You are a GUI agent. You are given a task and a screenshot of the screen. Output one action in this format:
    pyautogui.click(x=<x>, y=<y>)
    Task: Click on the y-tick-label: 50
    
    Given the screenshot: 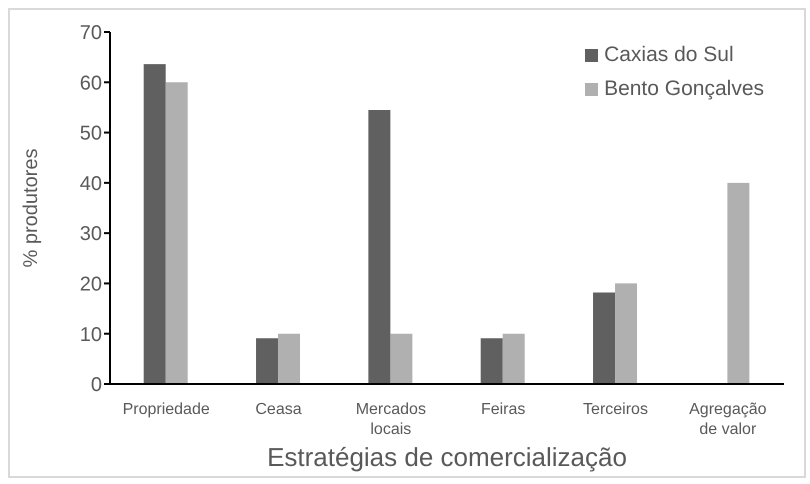 What is the action you would take?
    pyautogui.click(x=91, y=133)
    